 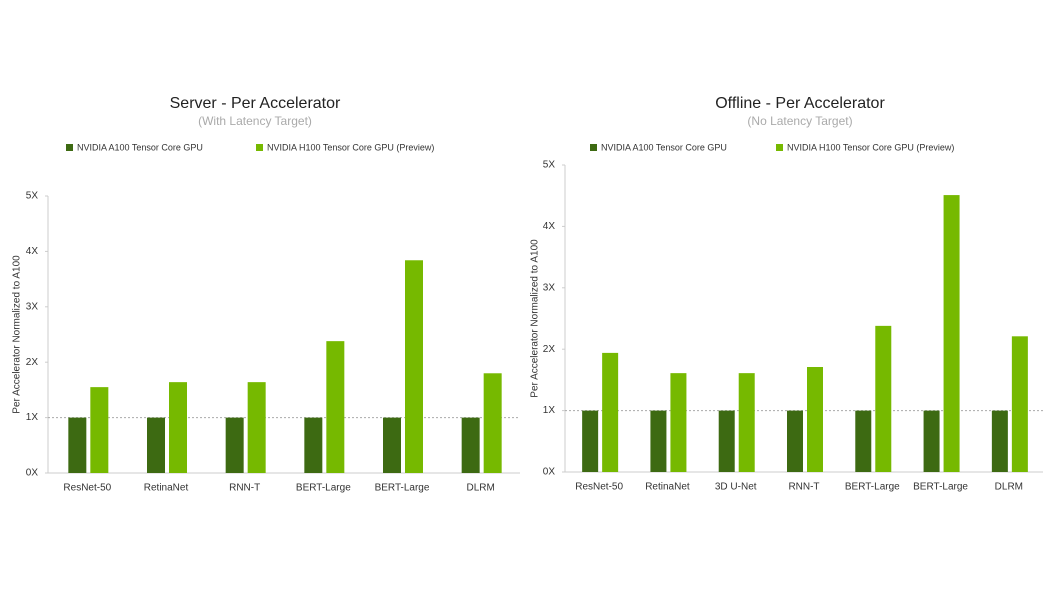 What do you see at coordinates (799, 121) in the screenshot?
I see `chart-subtitle: (No Latency Target)` at bounding box center [799, 121].